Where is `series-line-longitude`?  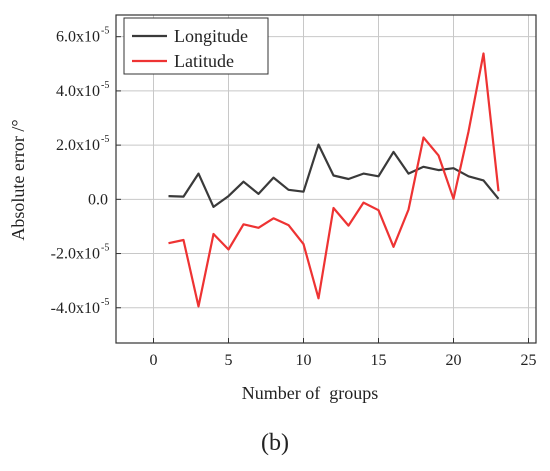
series-line-longitude is located at coordinates (334, 175).